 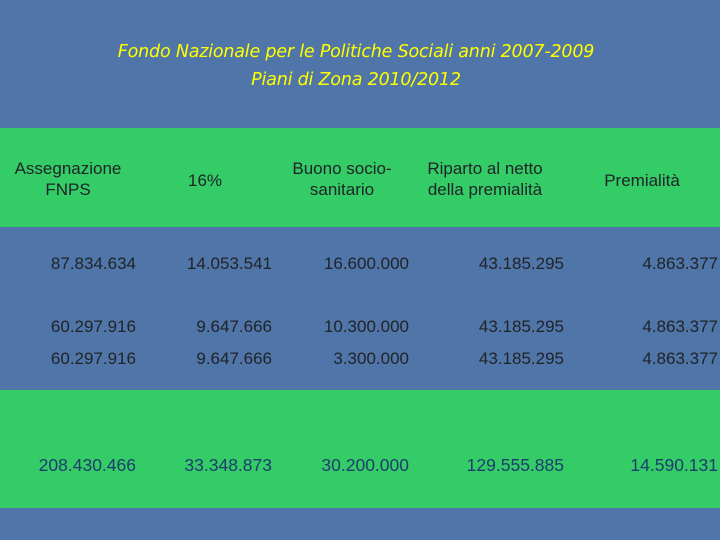 I want to click on table-cell: 87.834.634, so click(x=93, y=263).